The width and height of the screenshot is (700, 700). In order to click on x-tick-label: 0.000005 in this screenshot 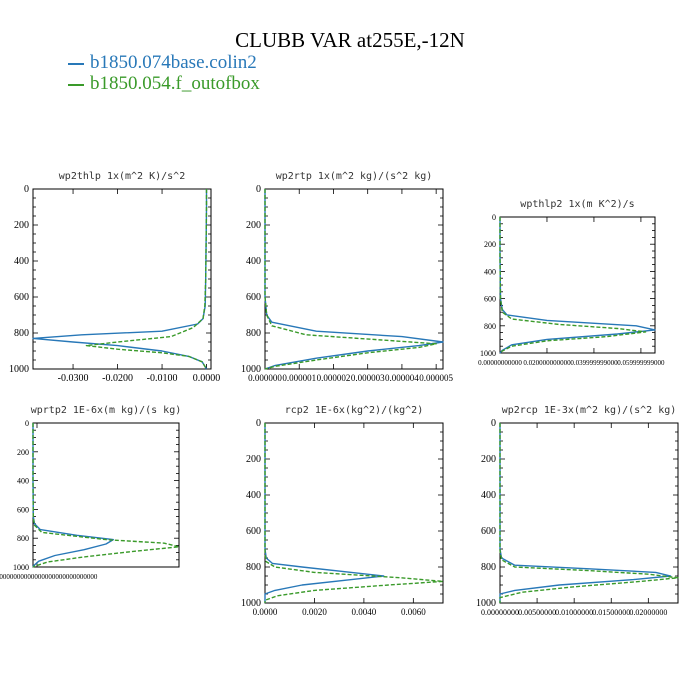, I will do `click(436, 378)`.